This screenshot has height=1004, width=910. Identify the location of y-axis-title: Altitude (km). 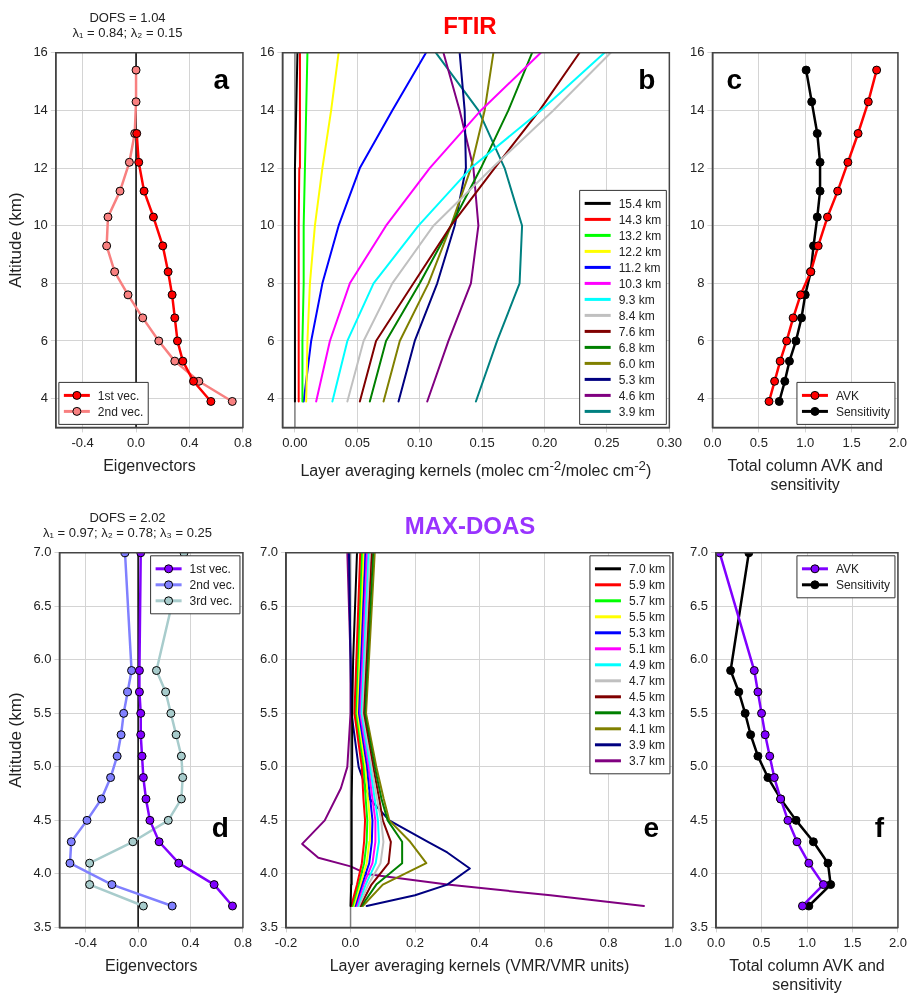
(15, 240).